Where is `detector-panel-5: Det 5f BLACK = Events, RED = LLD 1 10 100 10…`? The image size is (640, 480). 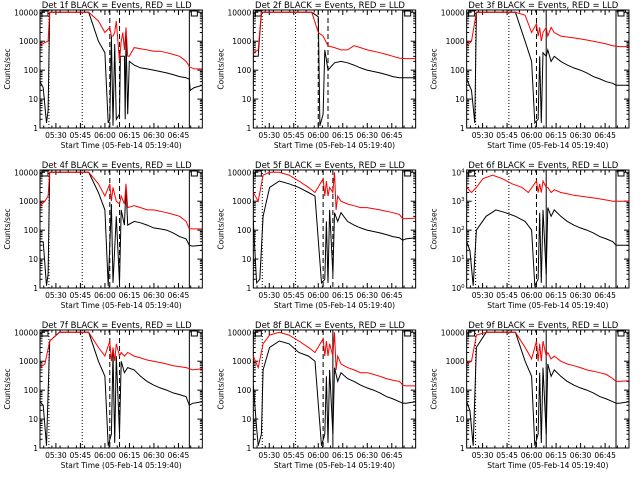 detector-panel-5: Det 5f BLACK = Events, RED = LLD 1 10 100 10… is located at coordinates (316, 235).